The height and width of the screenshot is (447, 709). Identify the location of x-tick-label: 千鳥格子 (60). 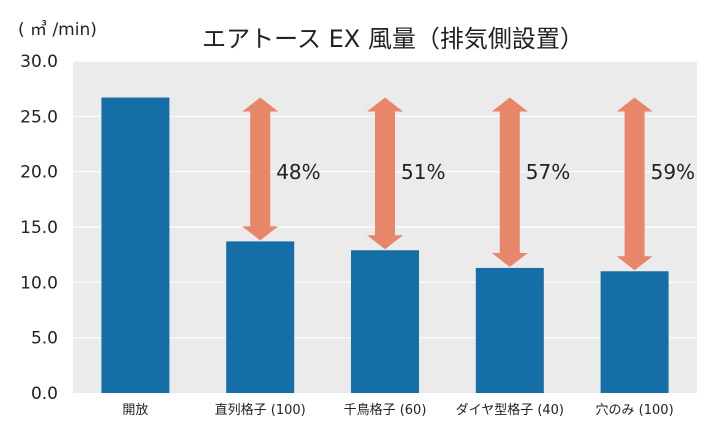
(385, 410).